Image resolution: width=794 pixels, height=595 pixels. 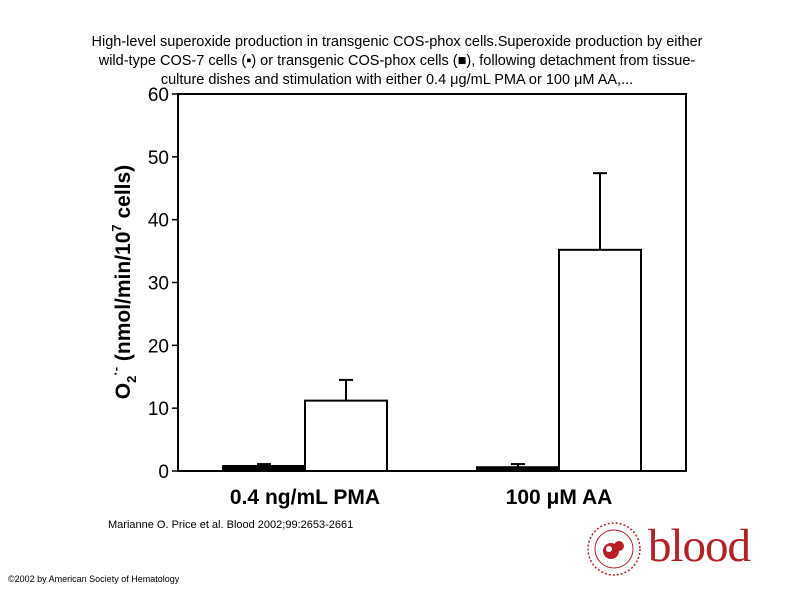 I want to click on blood-drop-seal-icon, so click(x=614, y=549).